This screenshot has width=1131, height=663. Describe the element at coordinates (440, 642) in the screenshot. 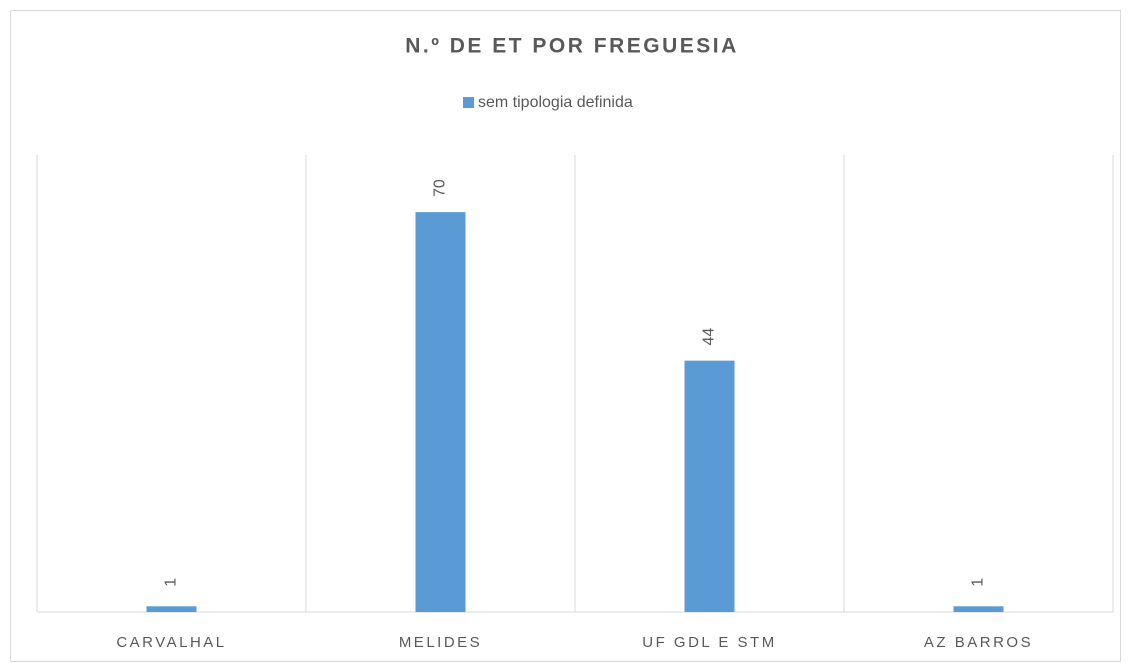

I see `x-tick-label: MELIDES` at that location.